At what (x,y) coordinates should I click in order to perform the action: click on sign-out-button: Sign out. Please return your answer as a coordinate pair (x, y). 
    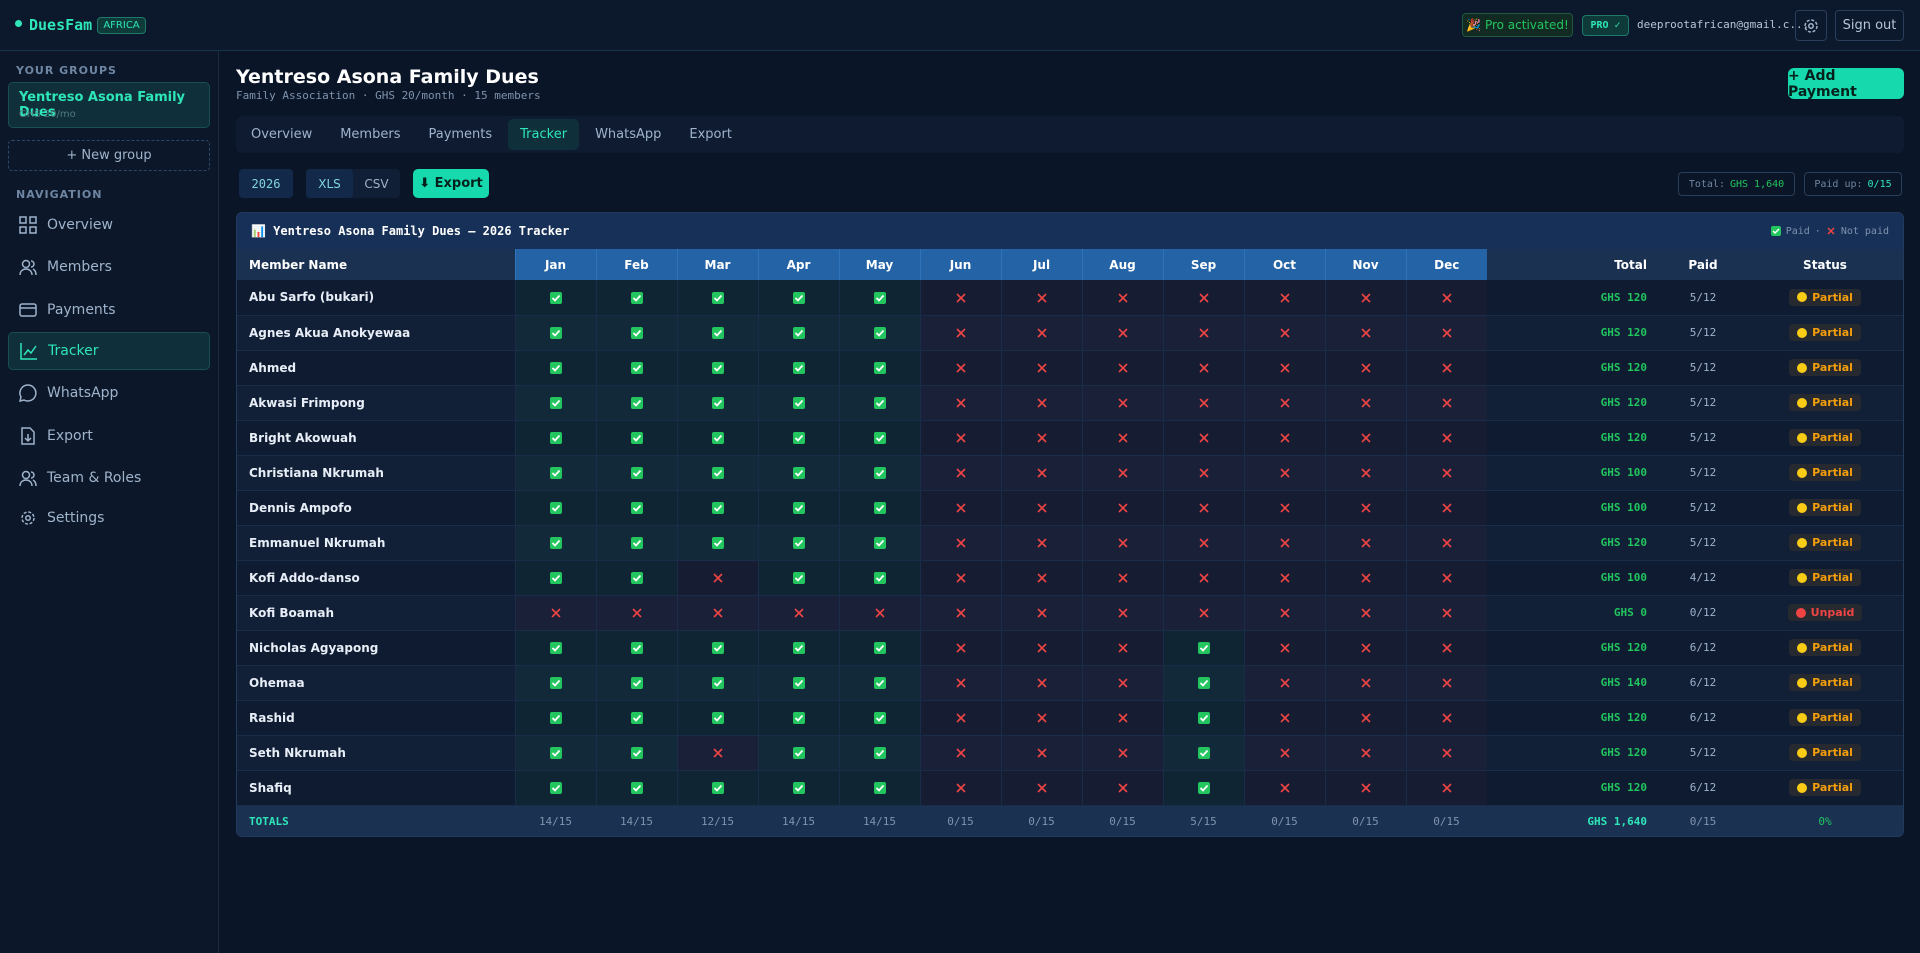
    Looking at the image, I should click on (1869, 25).